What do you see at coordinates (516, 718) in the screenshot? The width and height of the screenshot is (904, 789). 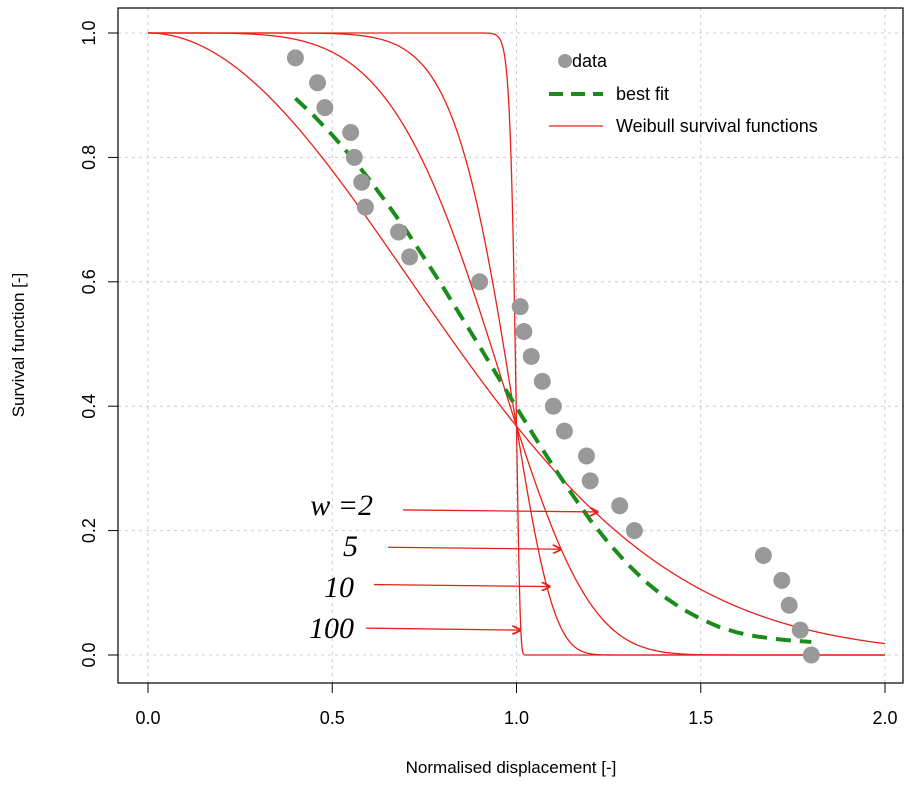 I see `x-tick-label: 1.0` at bounding box center [516, 718].